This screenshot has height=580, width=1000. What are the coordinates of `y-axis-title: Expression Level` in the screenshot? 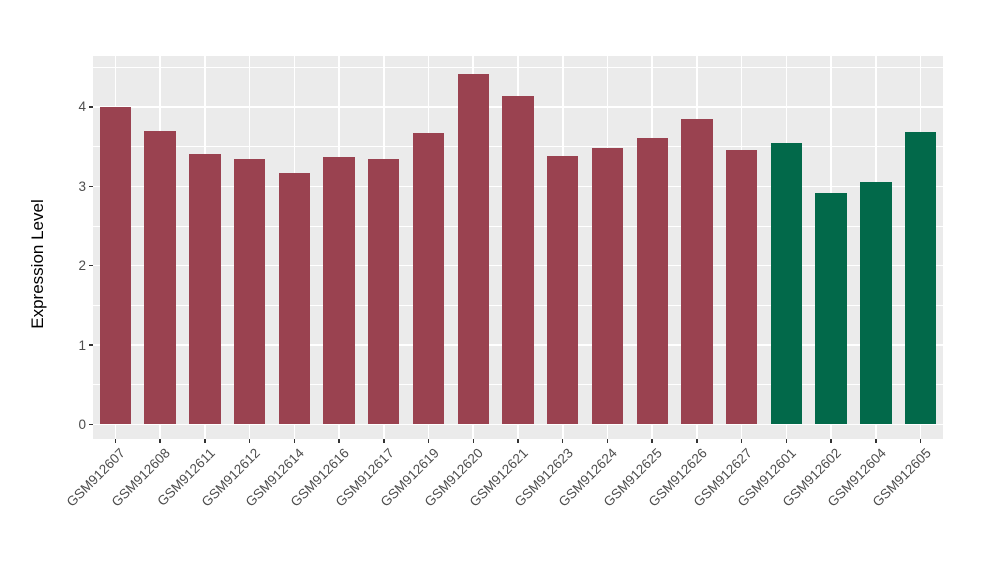 It's located at (37, 264).